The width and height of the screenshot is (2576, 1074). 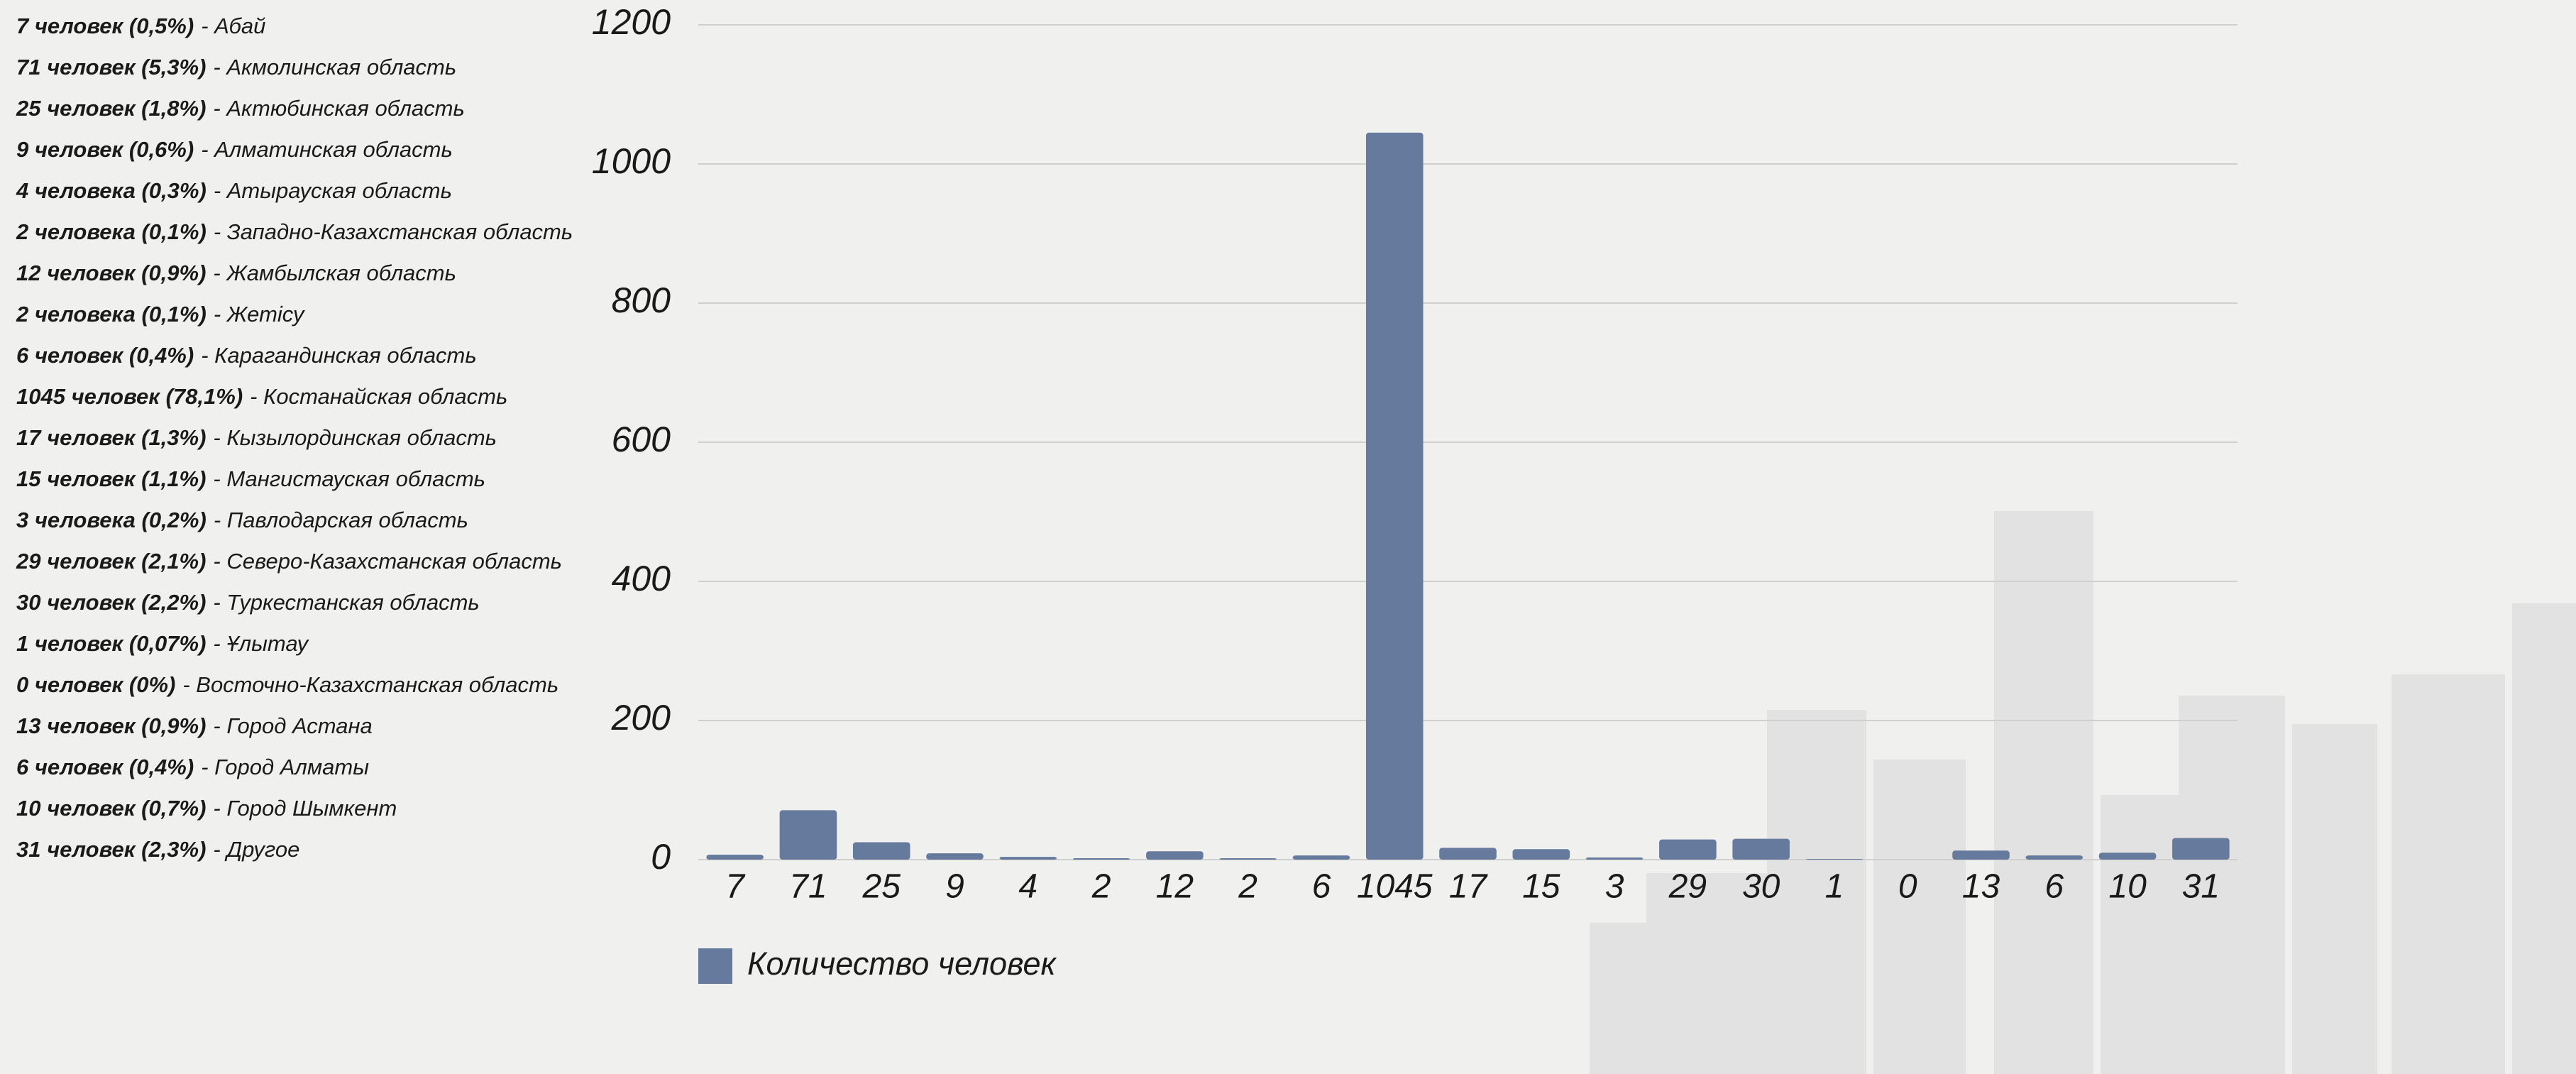 What do you see at coordinates (735, 887) in the screenshot?
I see `x-tick-label: 7` at bounding box center [735, 887].